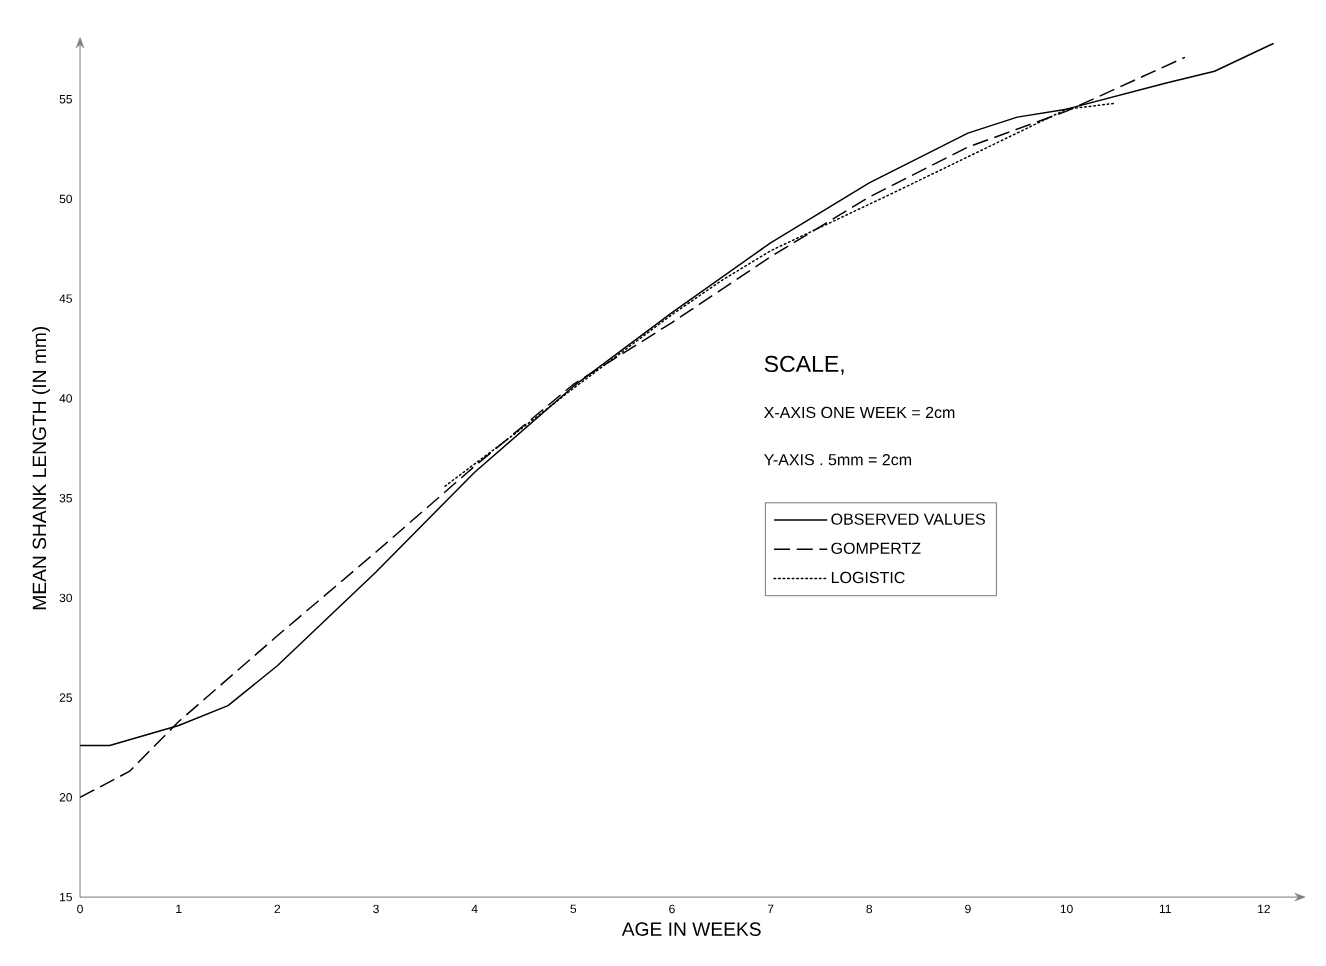 The image size is (1326, 966). I want to click on y-tick-label: 50, so click(66, 198).